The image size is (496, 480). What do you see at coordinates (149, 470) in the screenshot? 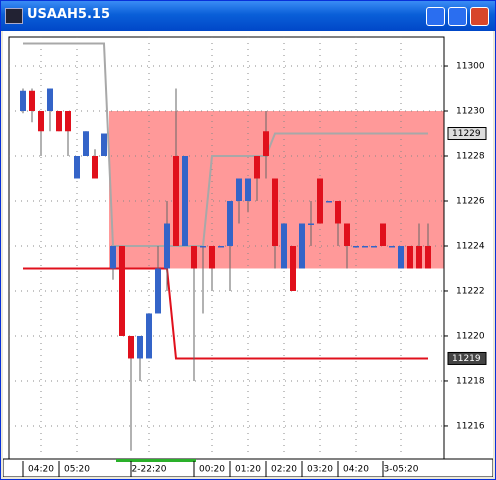
I see `x-tick-label: 2-22:20` at bounding box center [149, 470].